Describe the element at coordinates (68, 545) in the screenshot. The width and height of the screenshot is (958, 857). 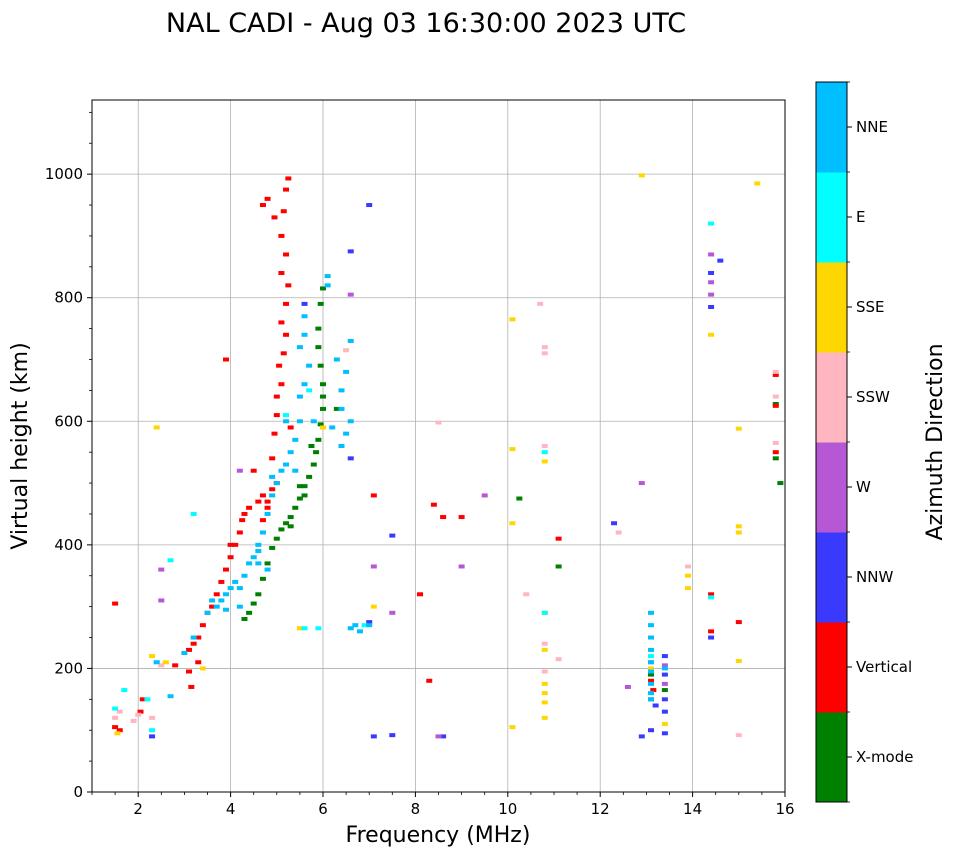
I see `y-tick-label: 400` at that location.